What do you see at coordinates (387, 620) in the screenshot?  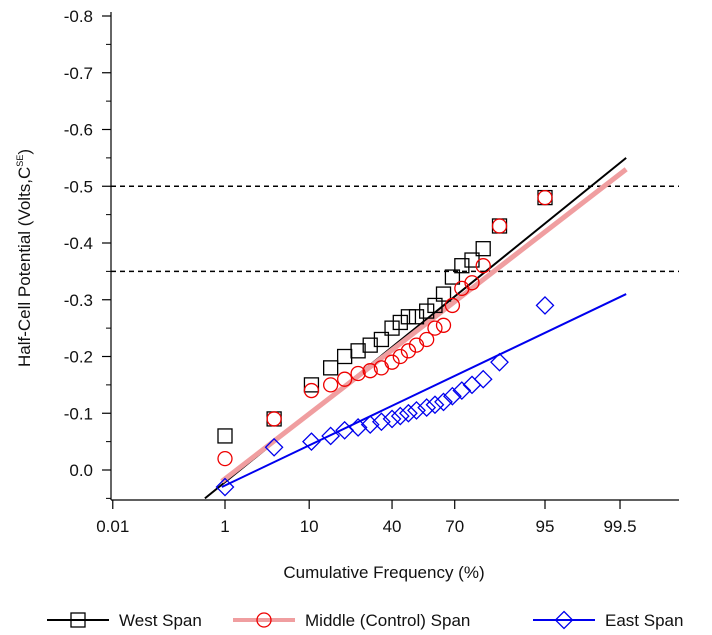 I see `legend-label: Middle (Control) Span` at bounding box center [387, 620].